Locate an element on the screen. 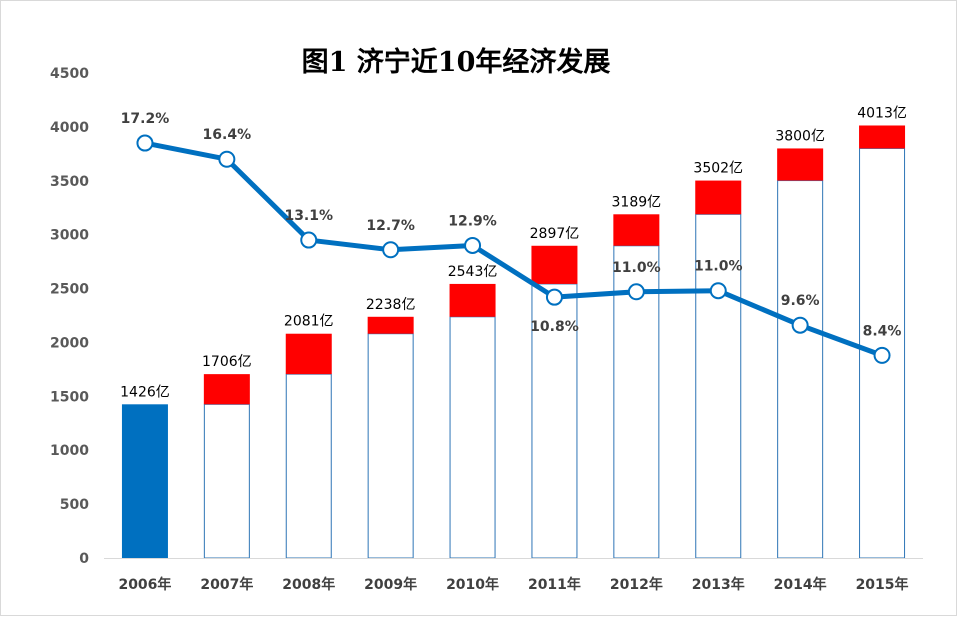 Image resolution: width=957 pixels, height=620 pixels. x-tick-label: 2008年 is located at coordinates (308, 584).